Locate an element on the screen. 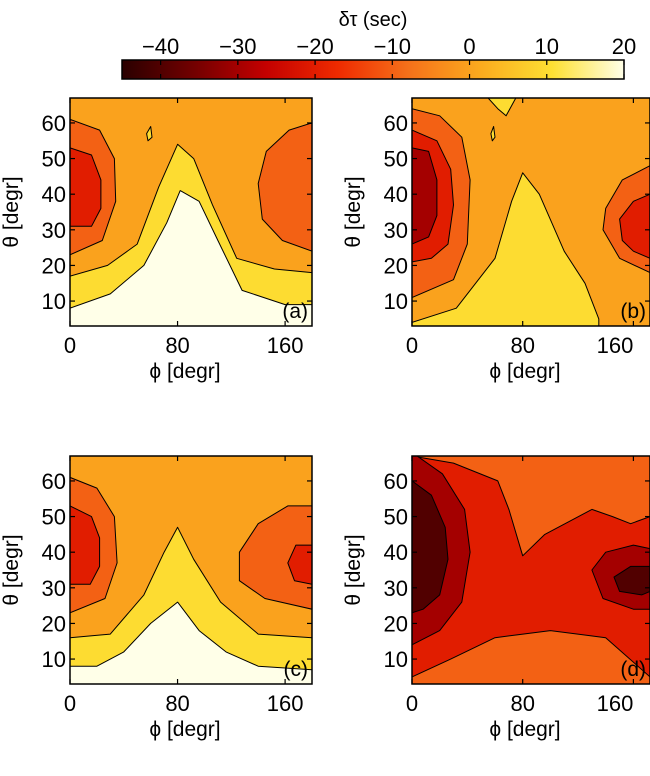  panel-label: (b) is located at coordinates (633, 311).